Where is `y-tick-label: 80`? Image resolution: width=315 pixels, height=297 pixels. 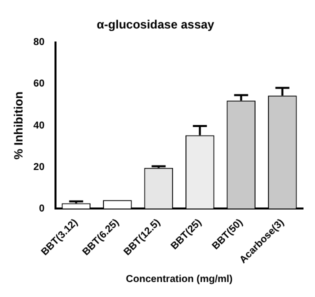
y-tick-label: 80 is located at coordinates (39, 42).